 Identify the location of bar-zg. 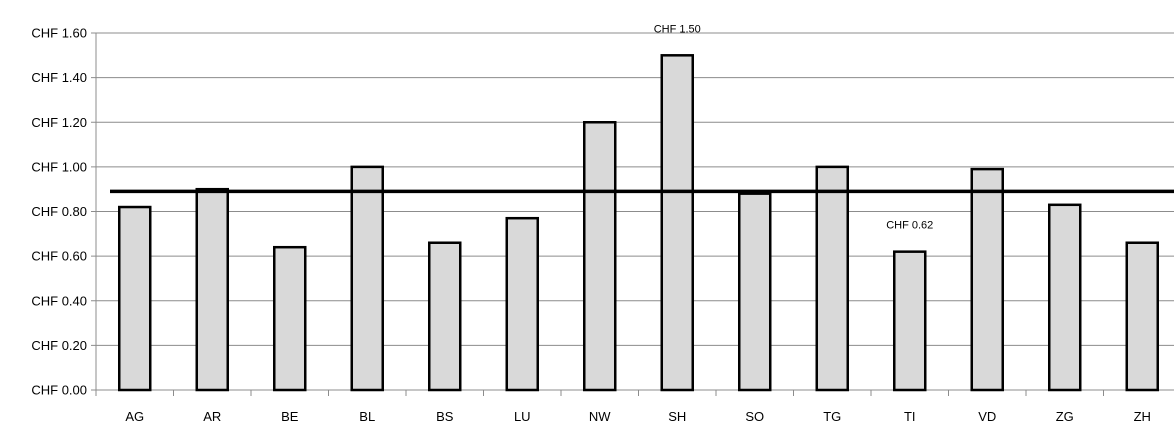
(1065, 297).